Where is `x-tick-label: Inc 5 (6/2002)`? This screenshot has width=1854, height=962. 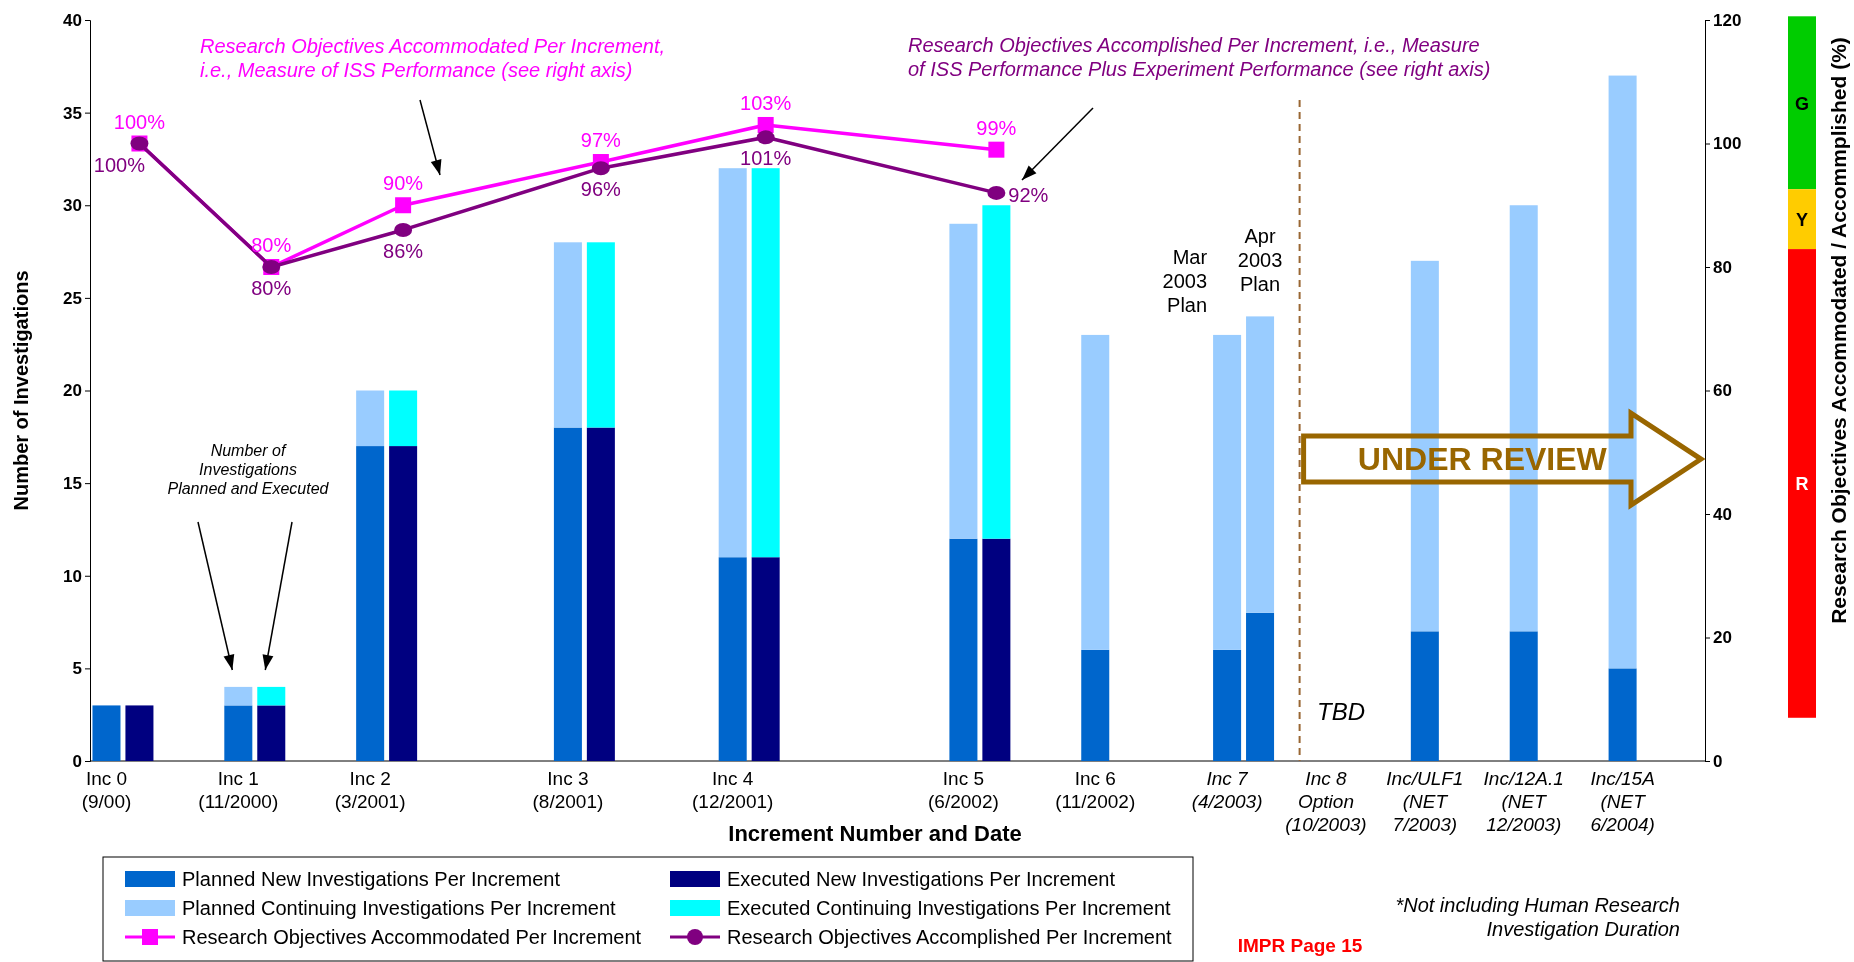 x-tick-label: Inc 5 (6/2002) is located at coordinates (963, 790).